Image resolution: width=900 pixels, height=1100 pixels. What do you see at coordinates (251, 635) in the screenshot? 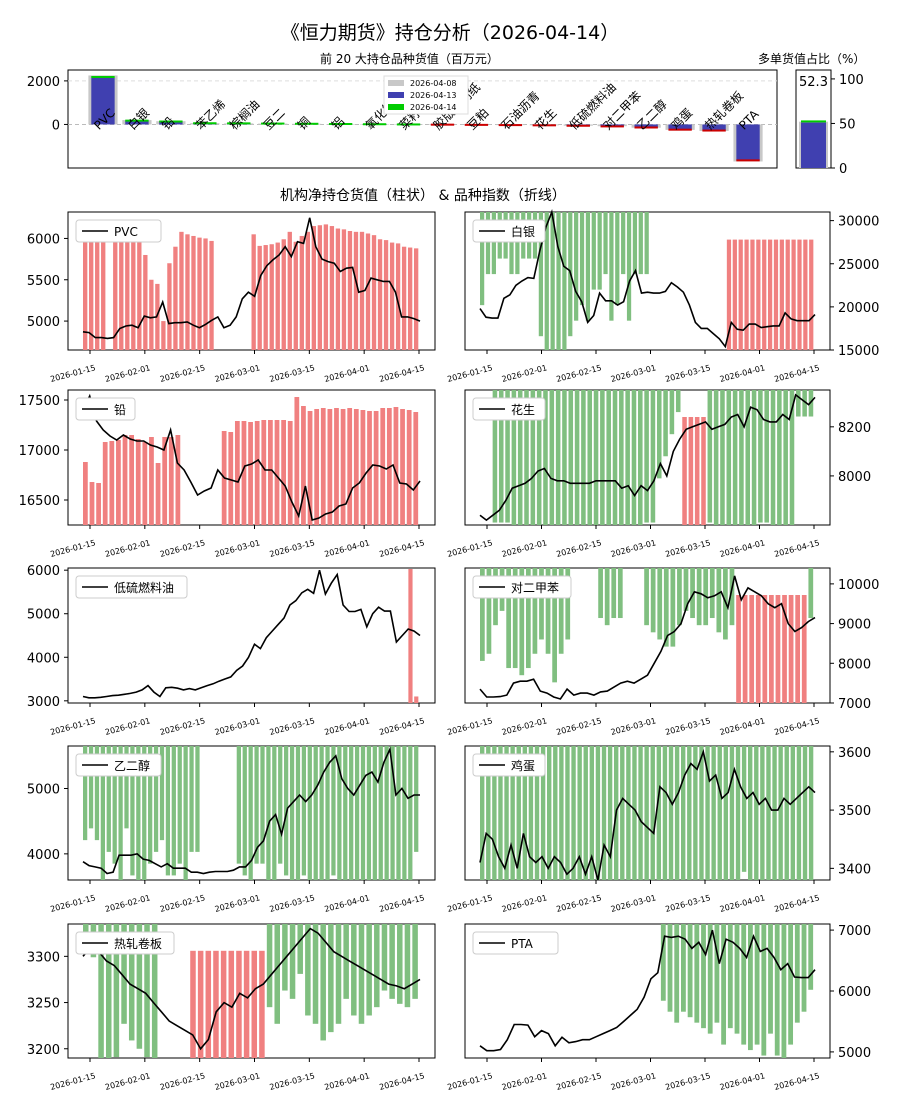
I see `panel-frame` at bounding box center [251, 635].